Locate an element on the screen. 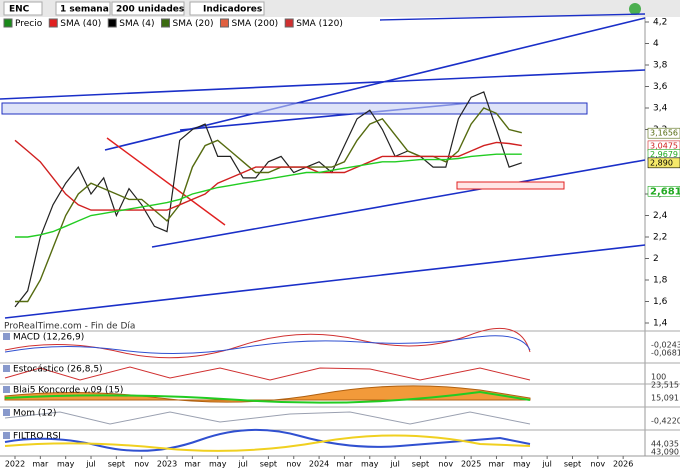 This screenshot has height=475, width=680. macd-line is located at coordinates (267, 343).